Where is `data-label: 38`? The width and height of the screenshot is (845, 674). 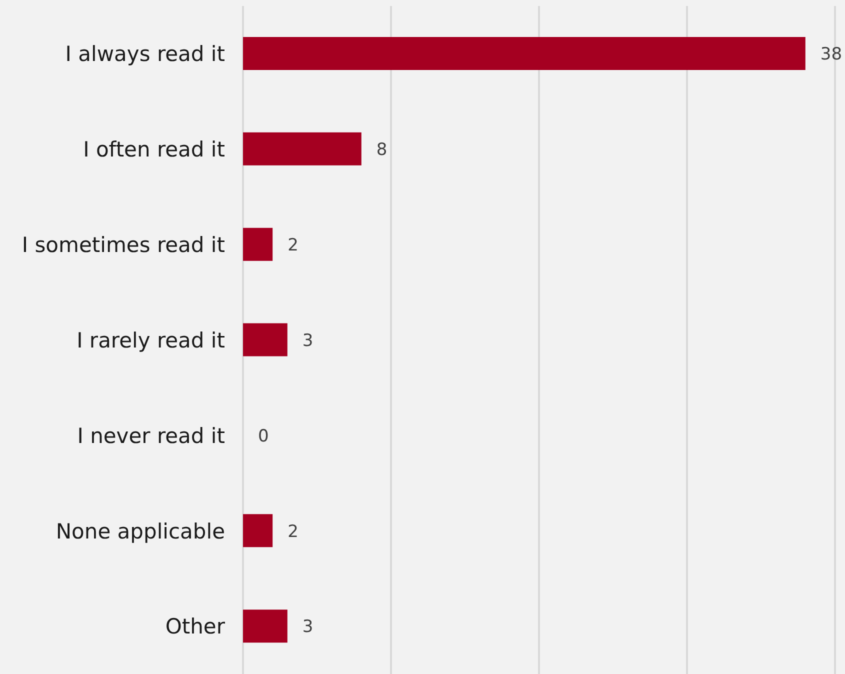
data-label: 38 is located at coordinates (831, 54).